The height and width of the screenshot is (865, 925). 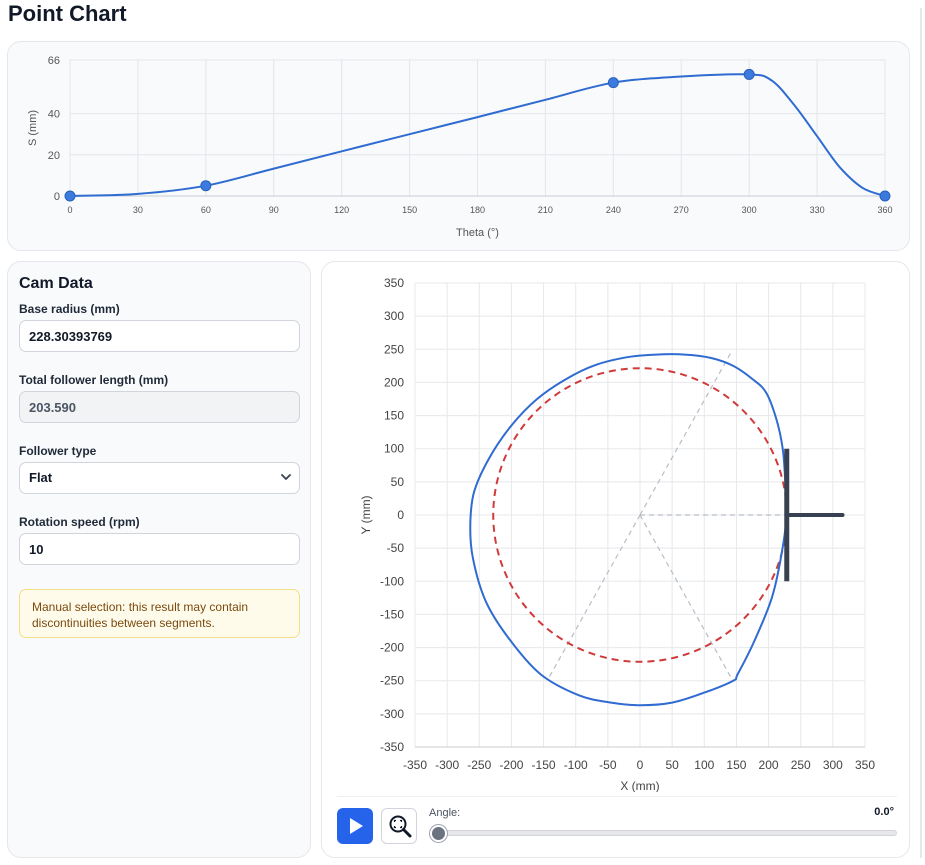 I want to click on base-radius-input, so click(x=159, y=336).